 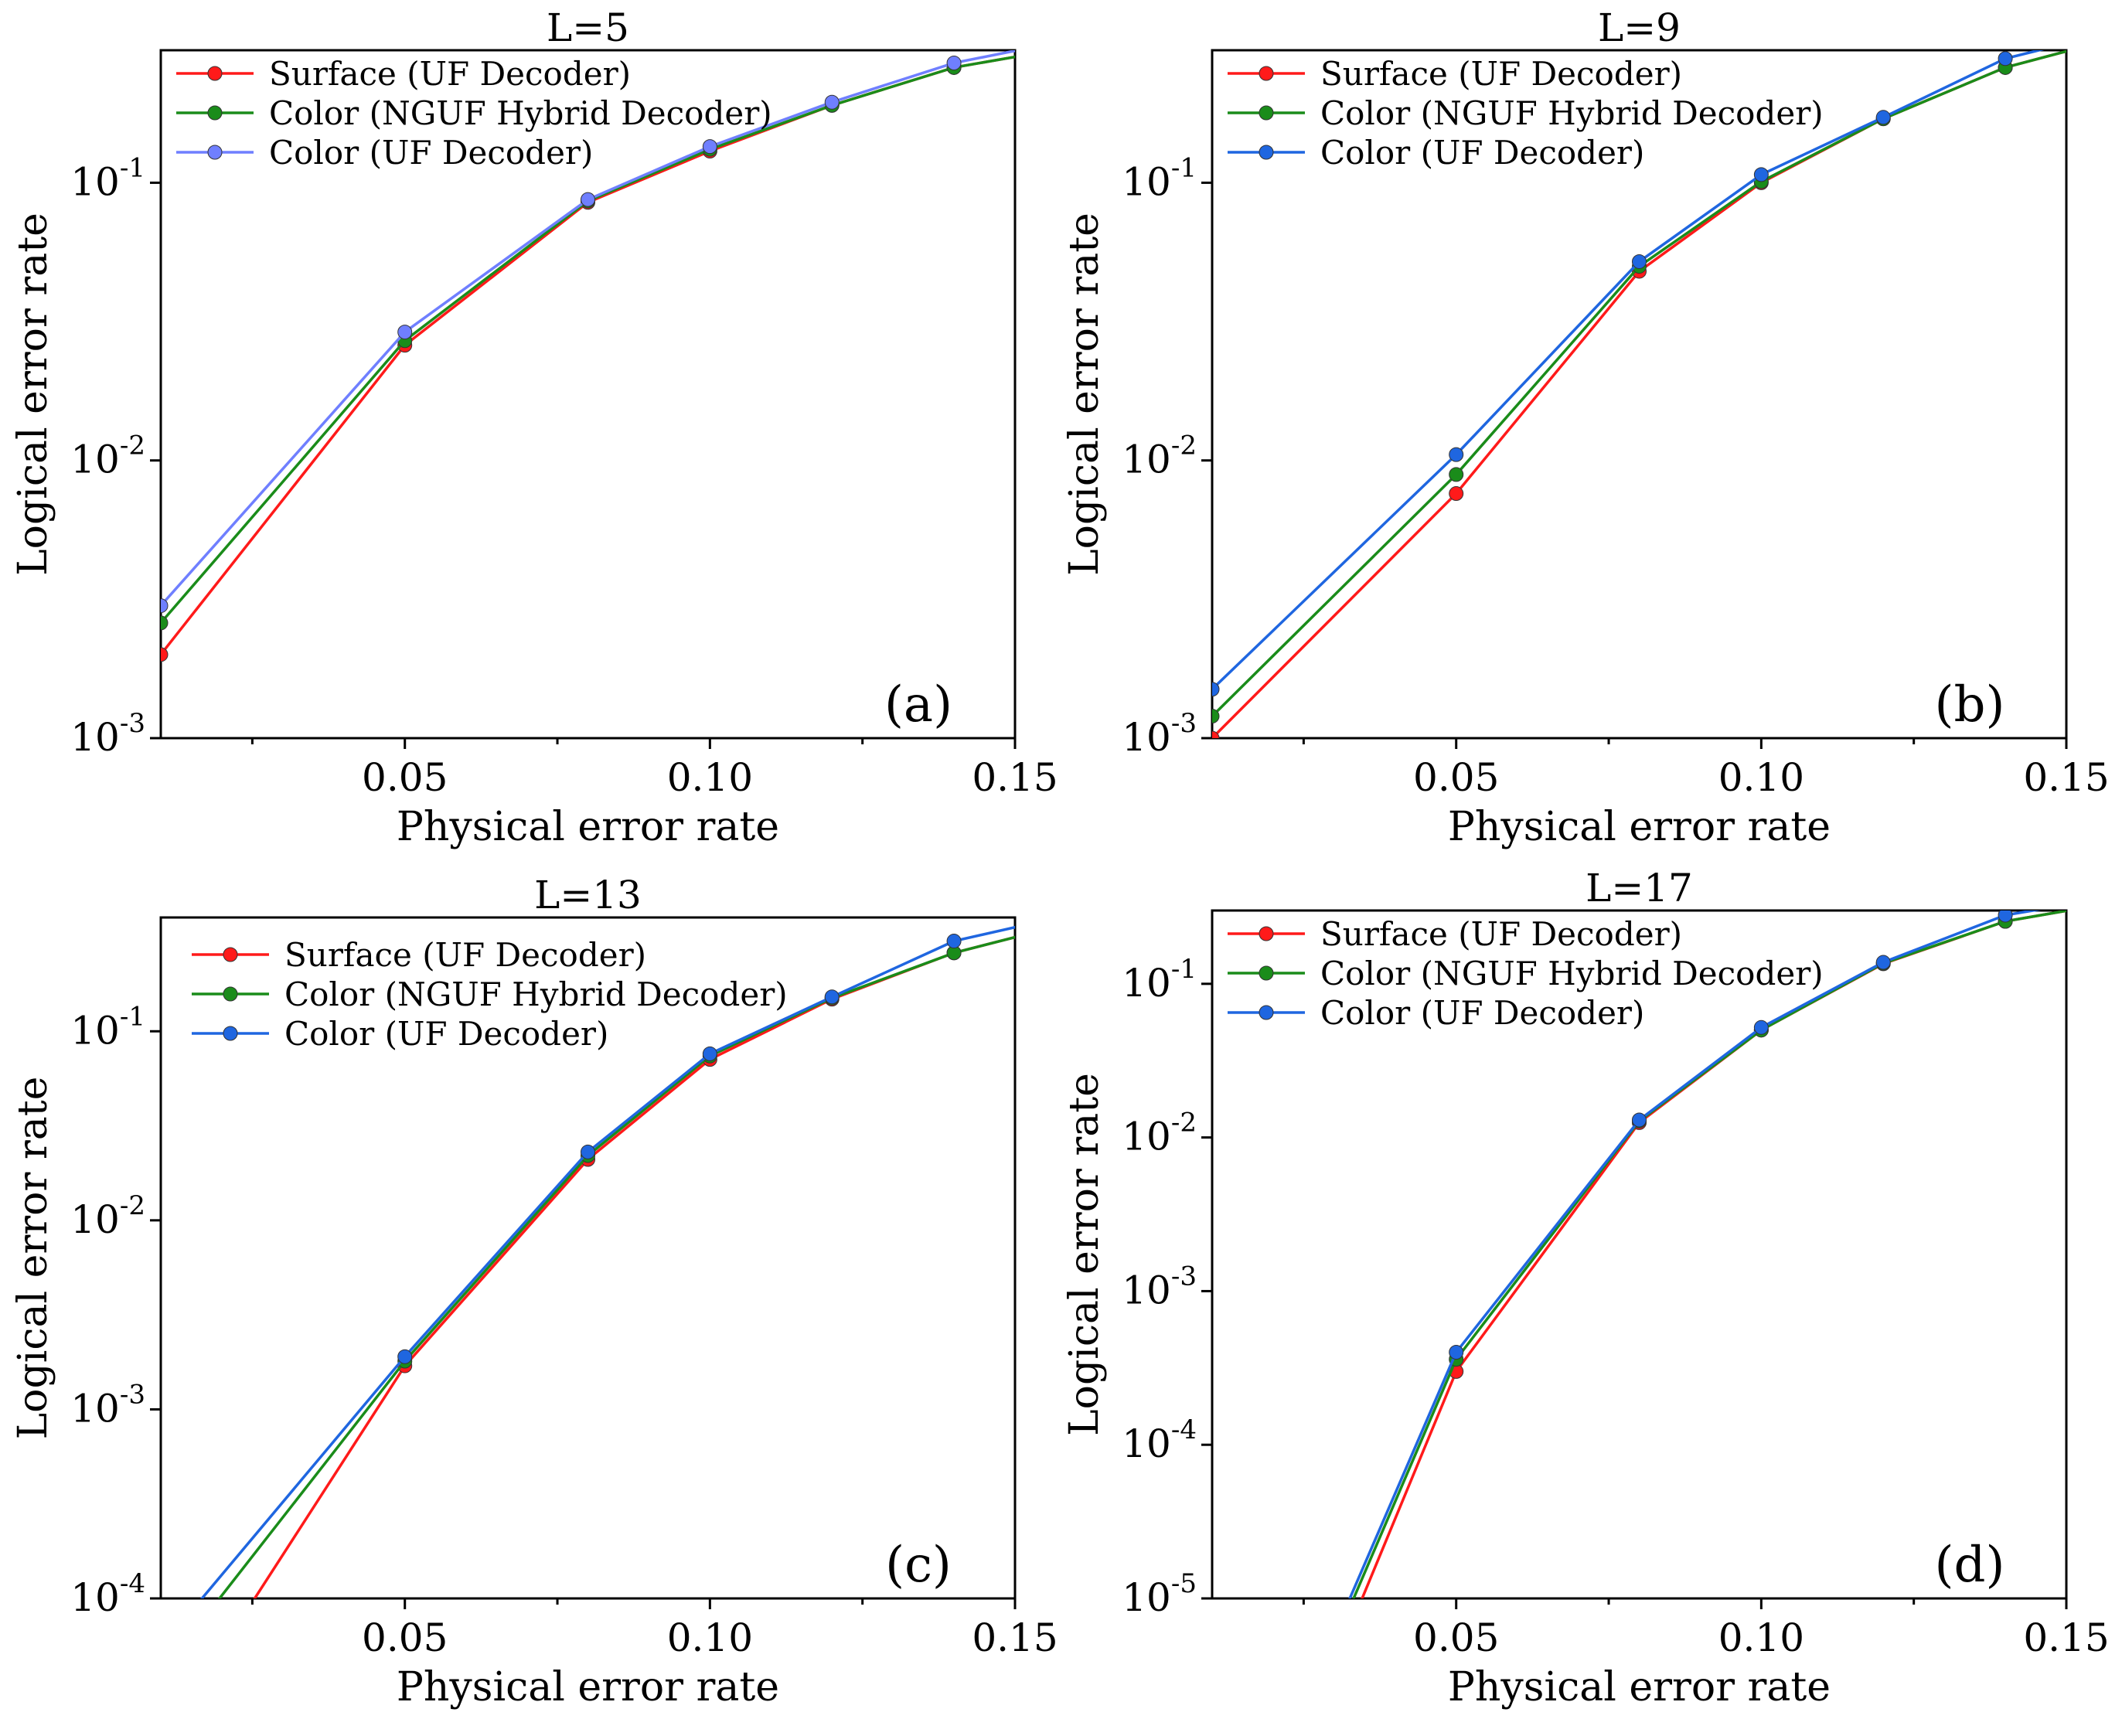 What do you see at coordinates (918, 1566) in the screenshot?
I see `panel-label: (c)` at bounding box center [918, 1566].